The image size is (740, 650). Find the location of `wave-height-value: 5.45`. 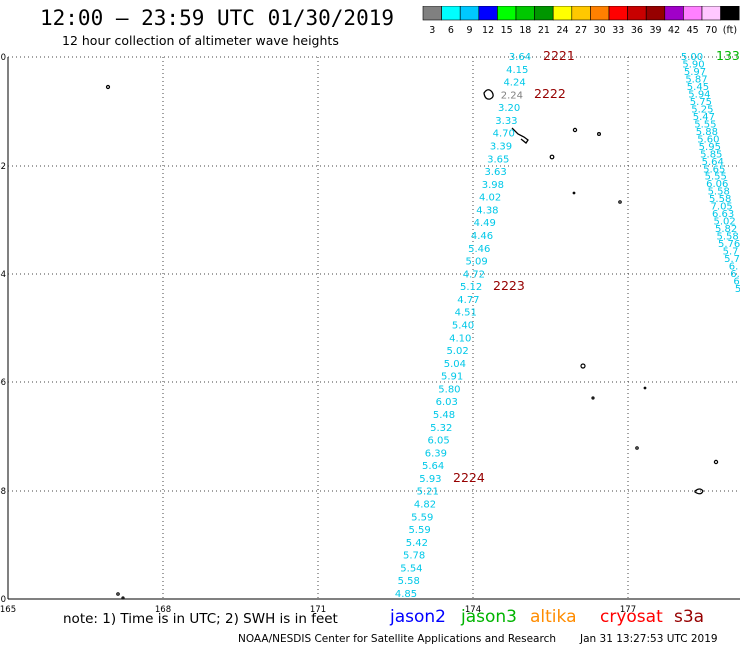

wave-height-value: 5.45 is located at coordinates (698, 87).